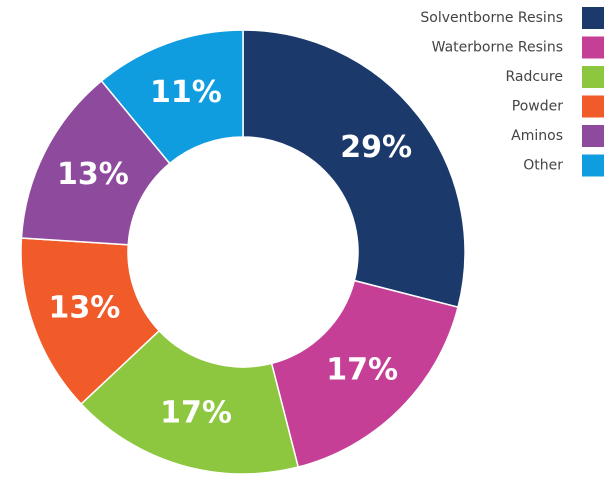  Describe the element at coordinates (186, 92) in the screenshot. I see `slice-label: 11%` at that location.